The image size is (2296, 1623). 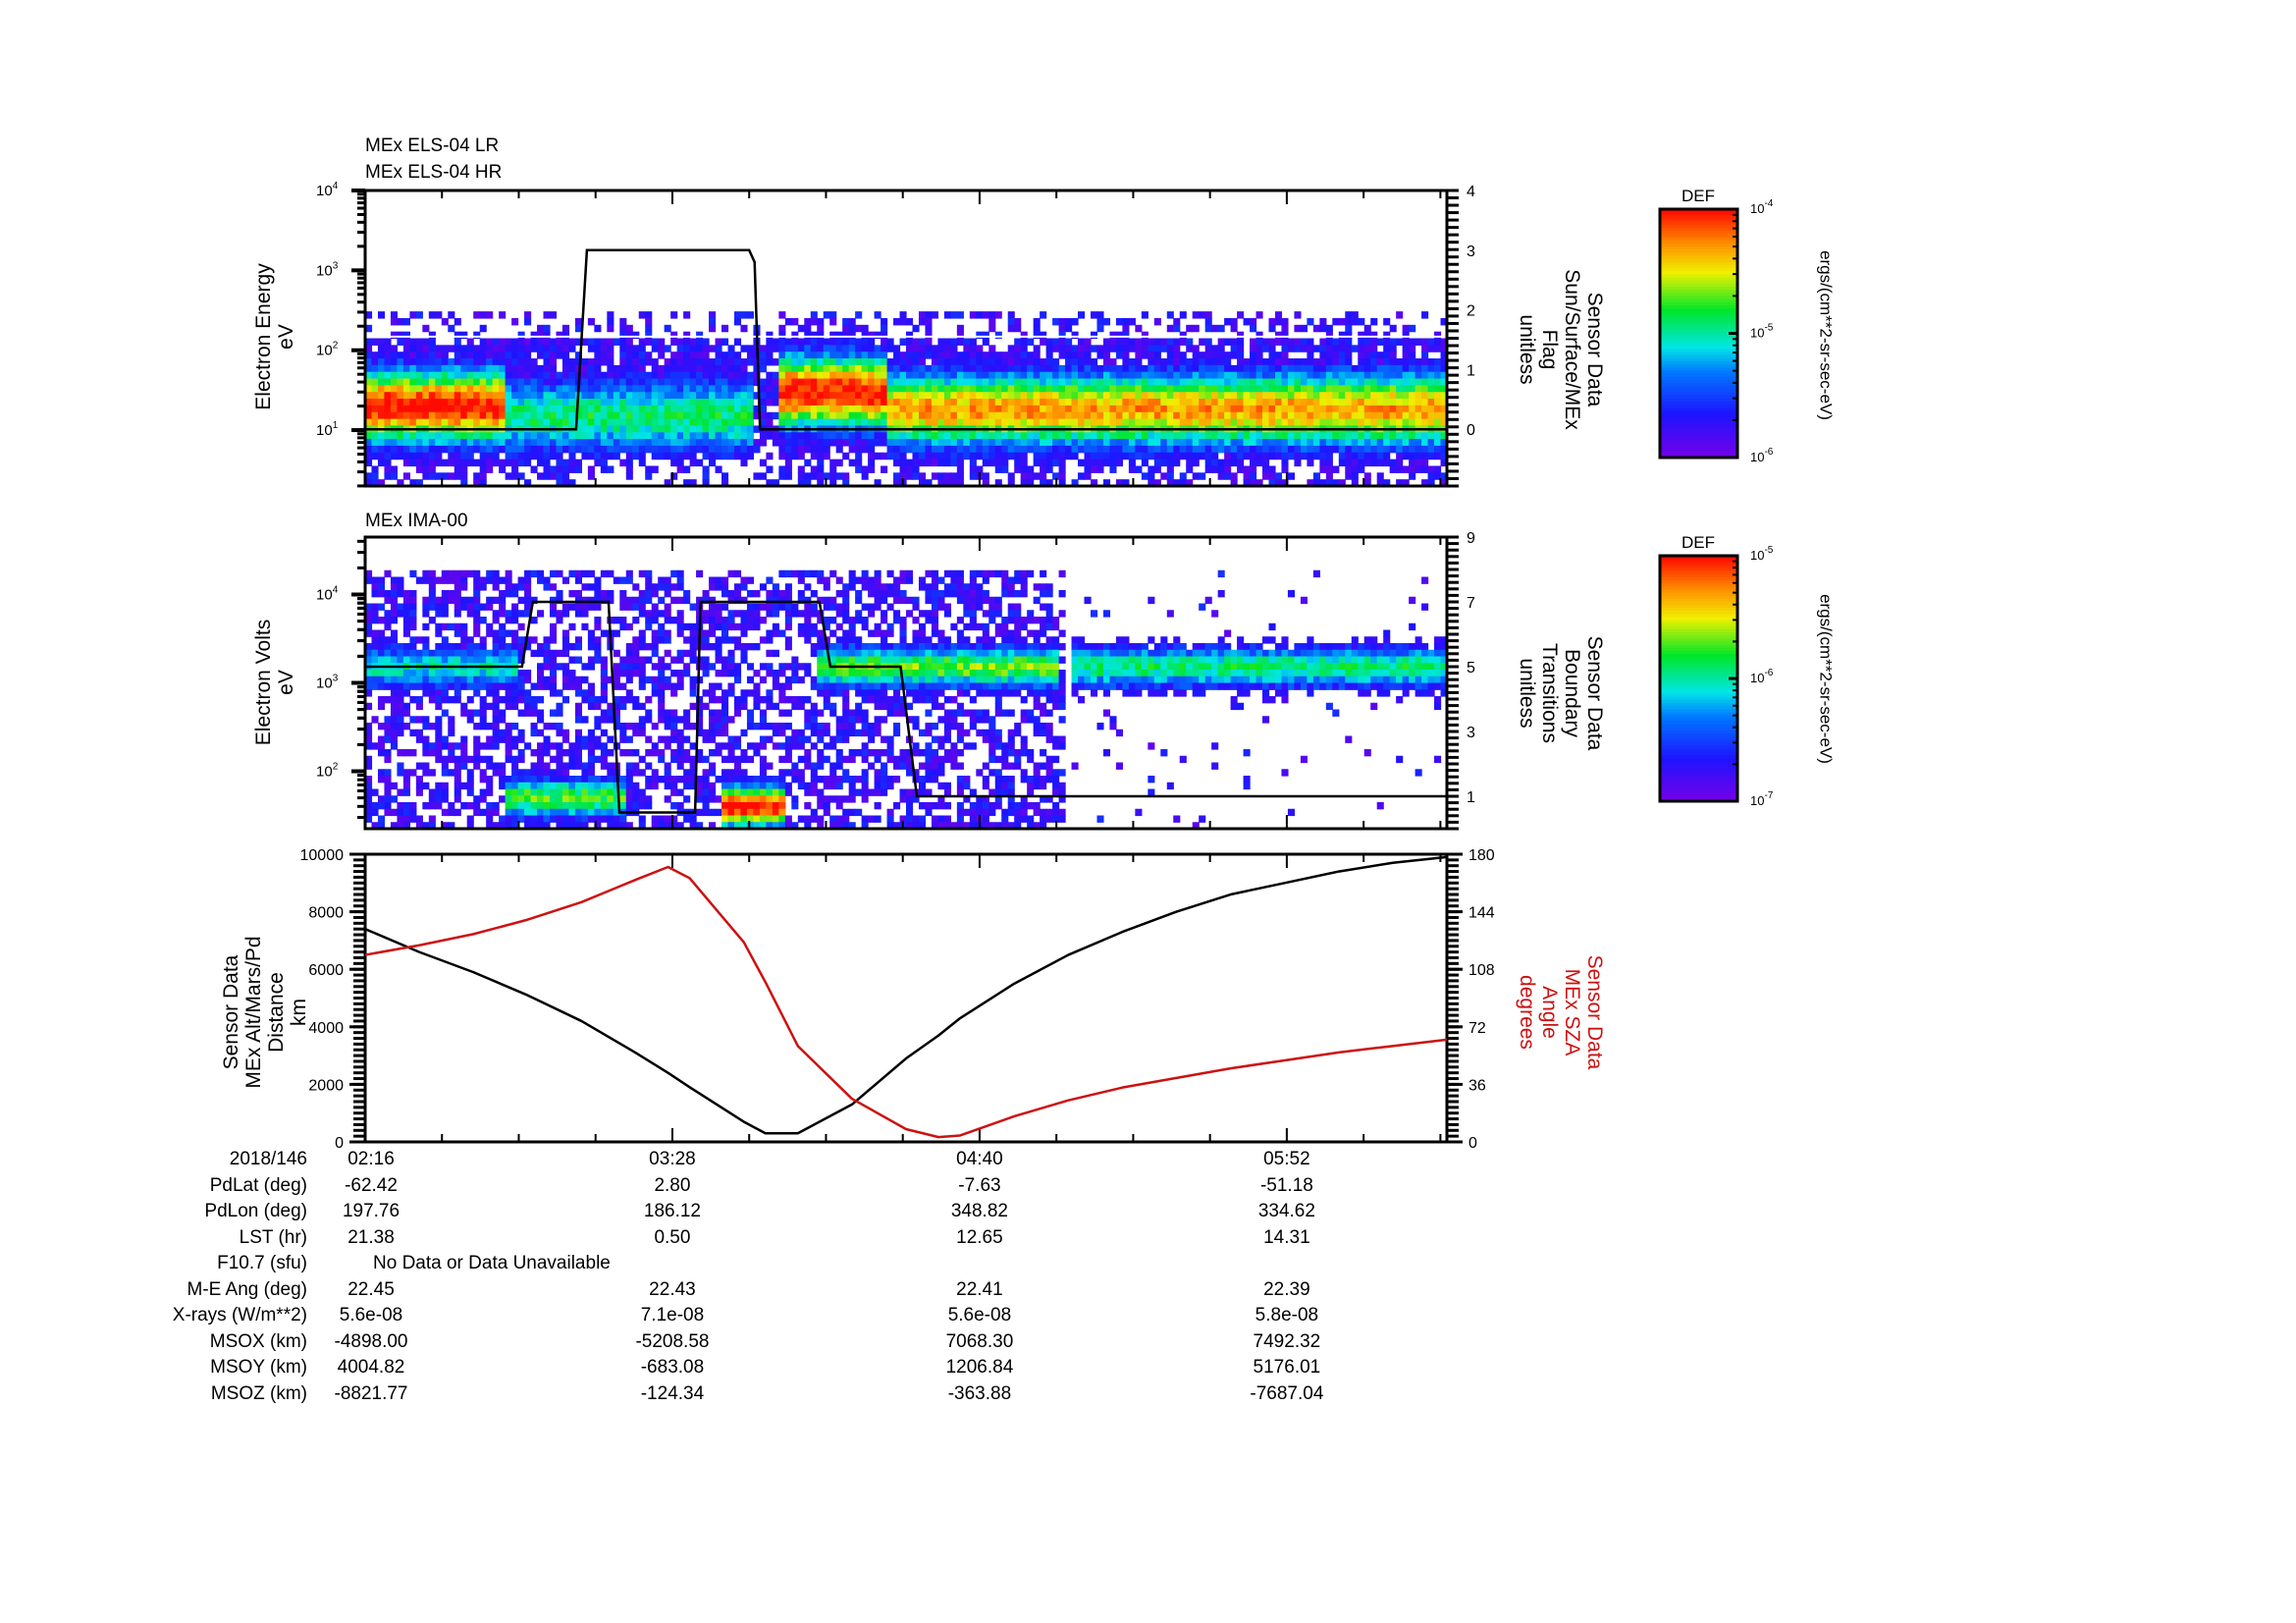 I want to click on tick-label: 180, so click(x=1481, y=855).